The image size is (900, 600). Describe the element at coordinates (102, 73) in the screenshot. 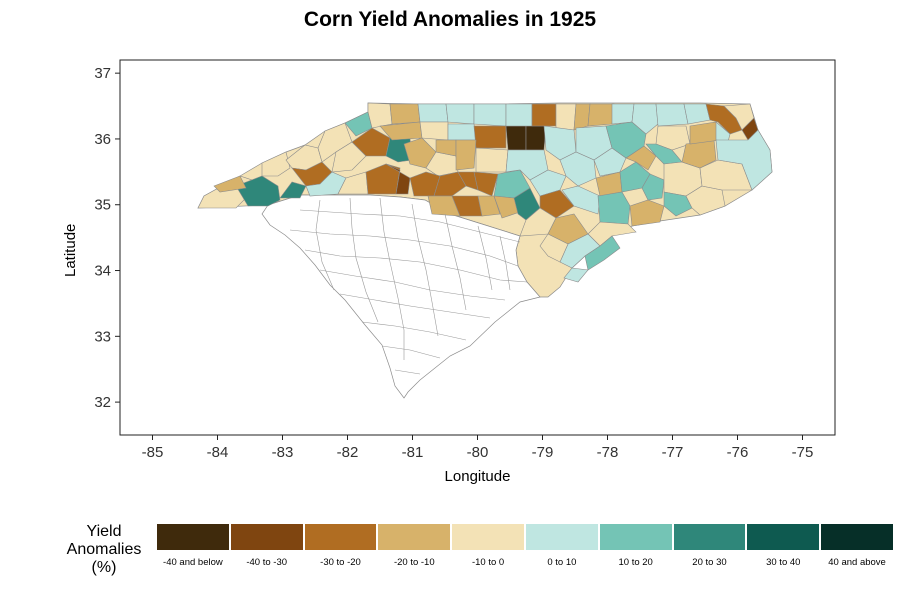

I see `y-tick-label: 37` at that location.